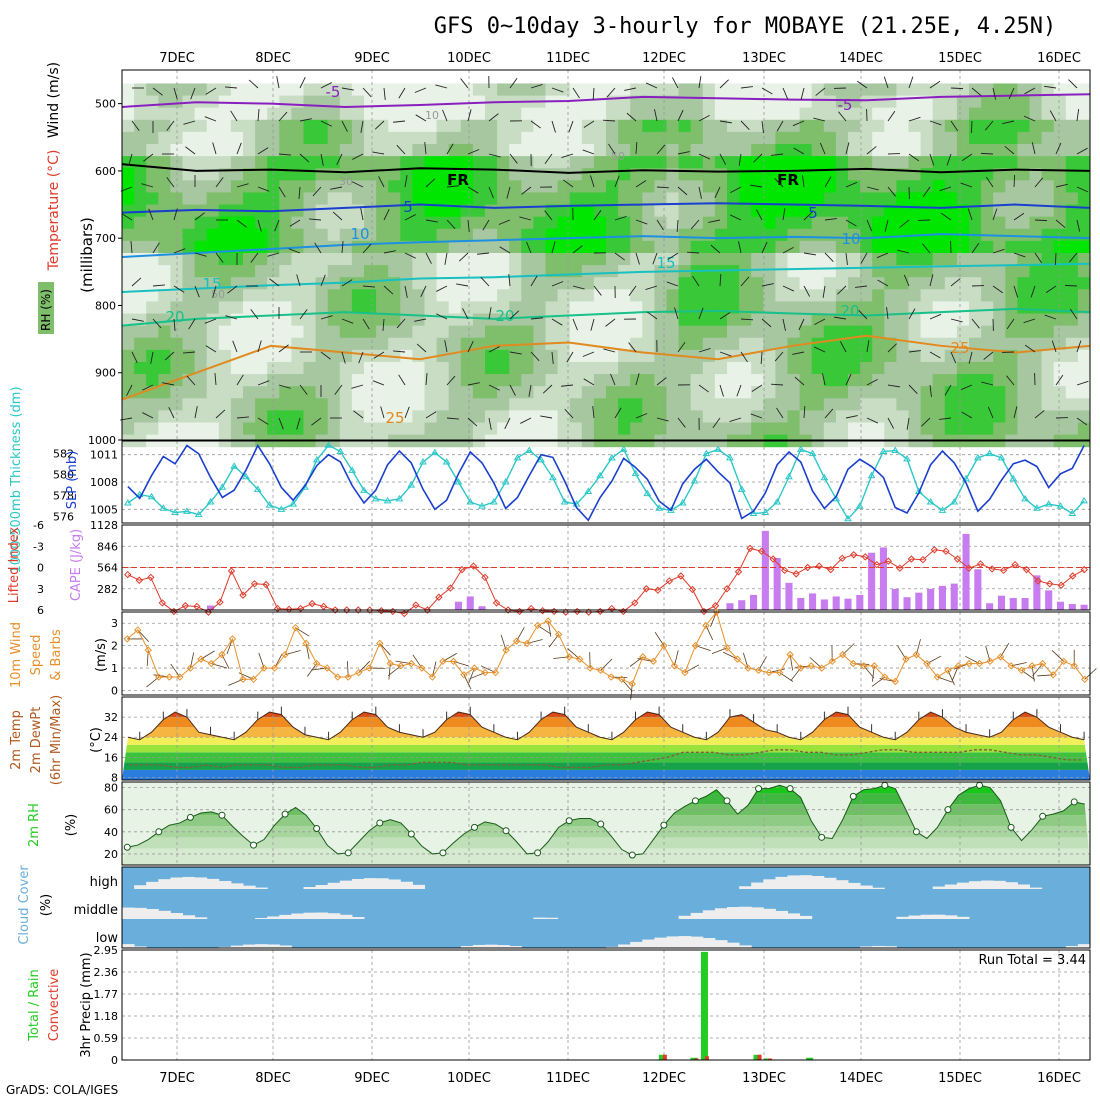 This screenshot has height=1100, width=1100. Describe the element at coordinates (6, 0) in the screenshot. I see `precip-y2label-hidden: Total / Rain Convective` at that location.